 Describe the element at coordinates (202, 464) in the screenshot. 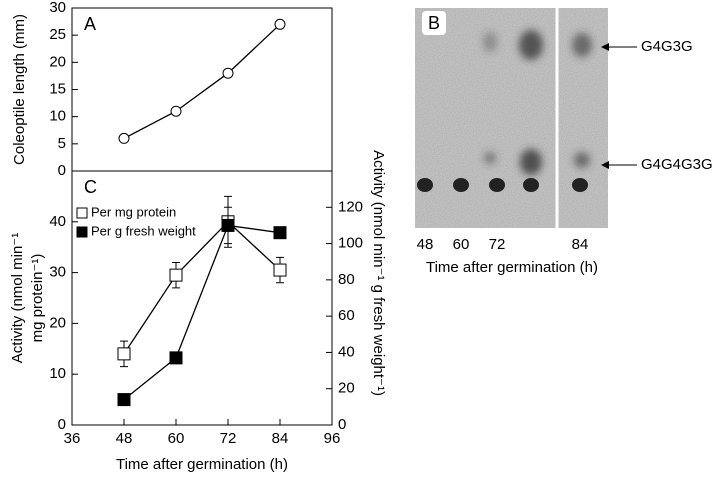

I see `x-axis-label: Time after germination (h)` at that location.